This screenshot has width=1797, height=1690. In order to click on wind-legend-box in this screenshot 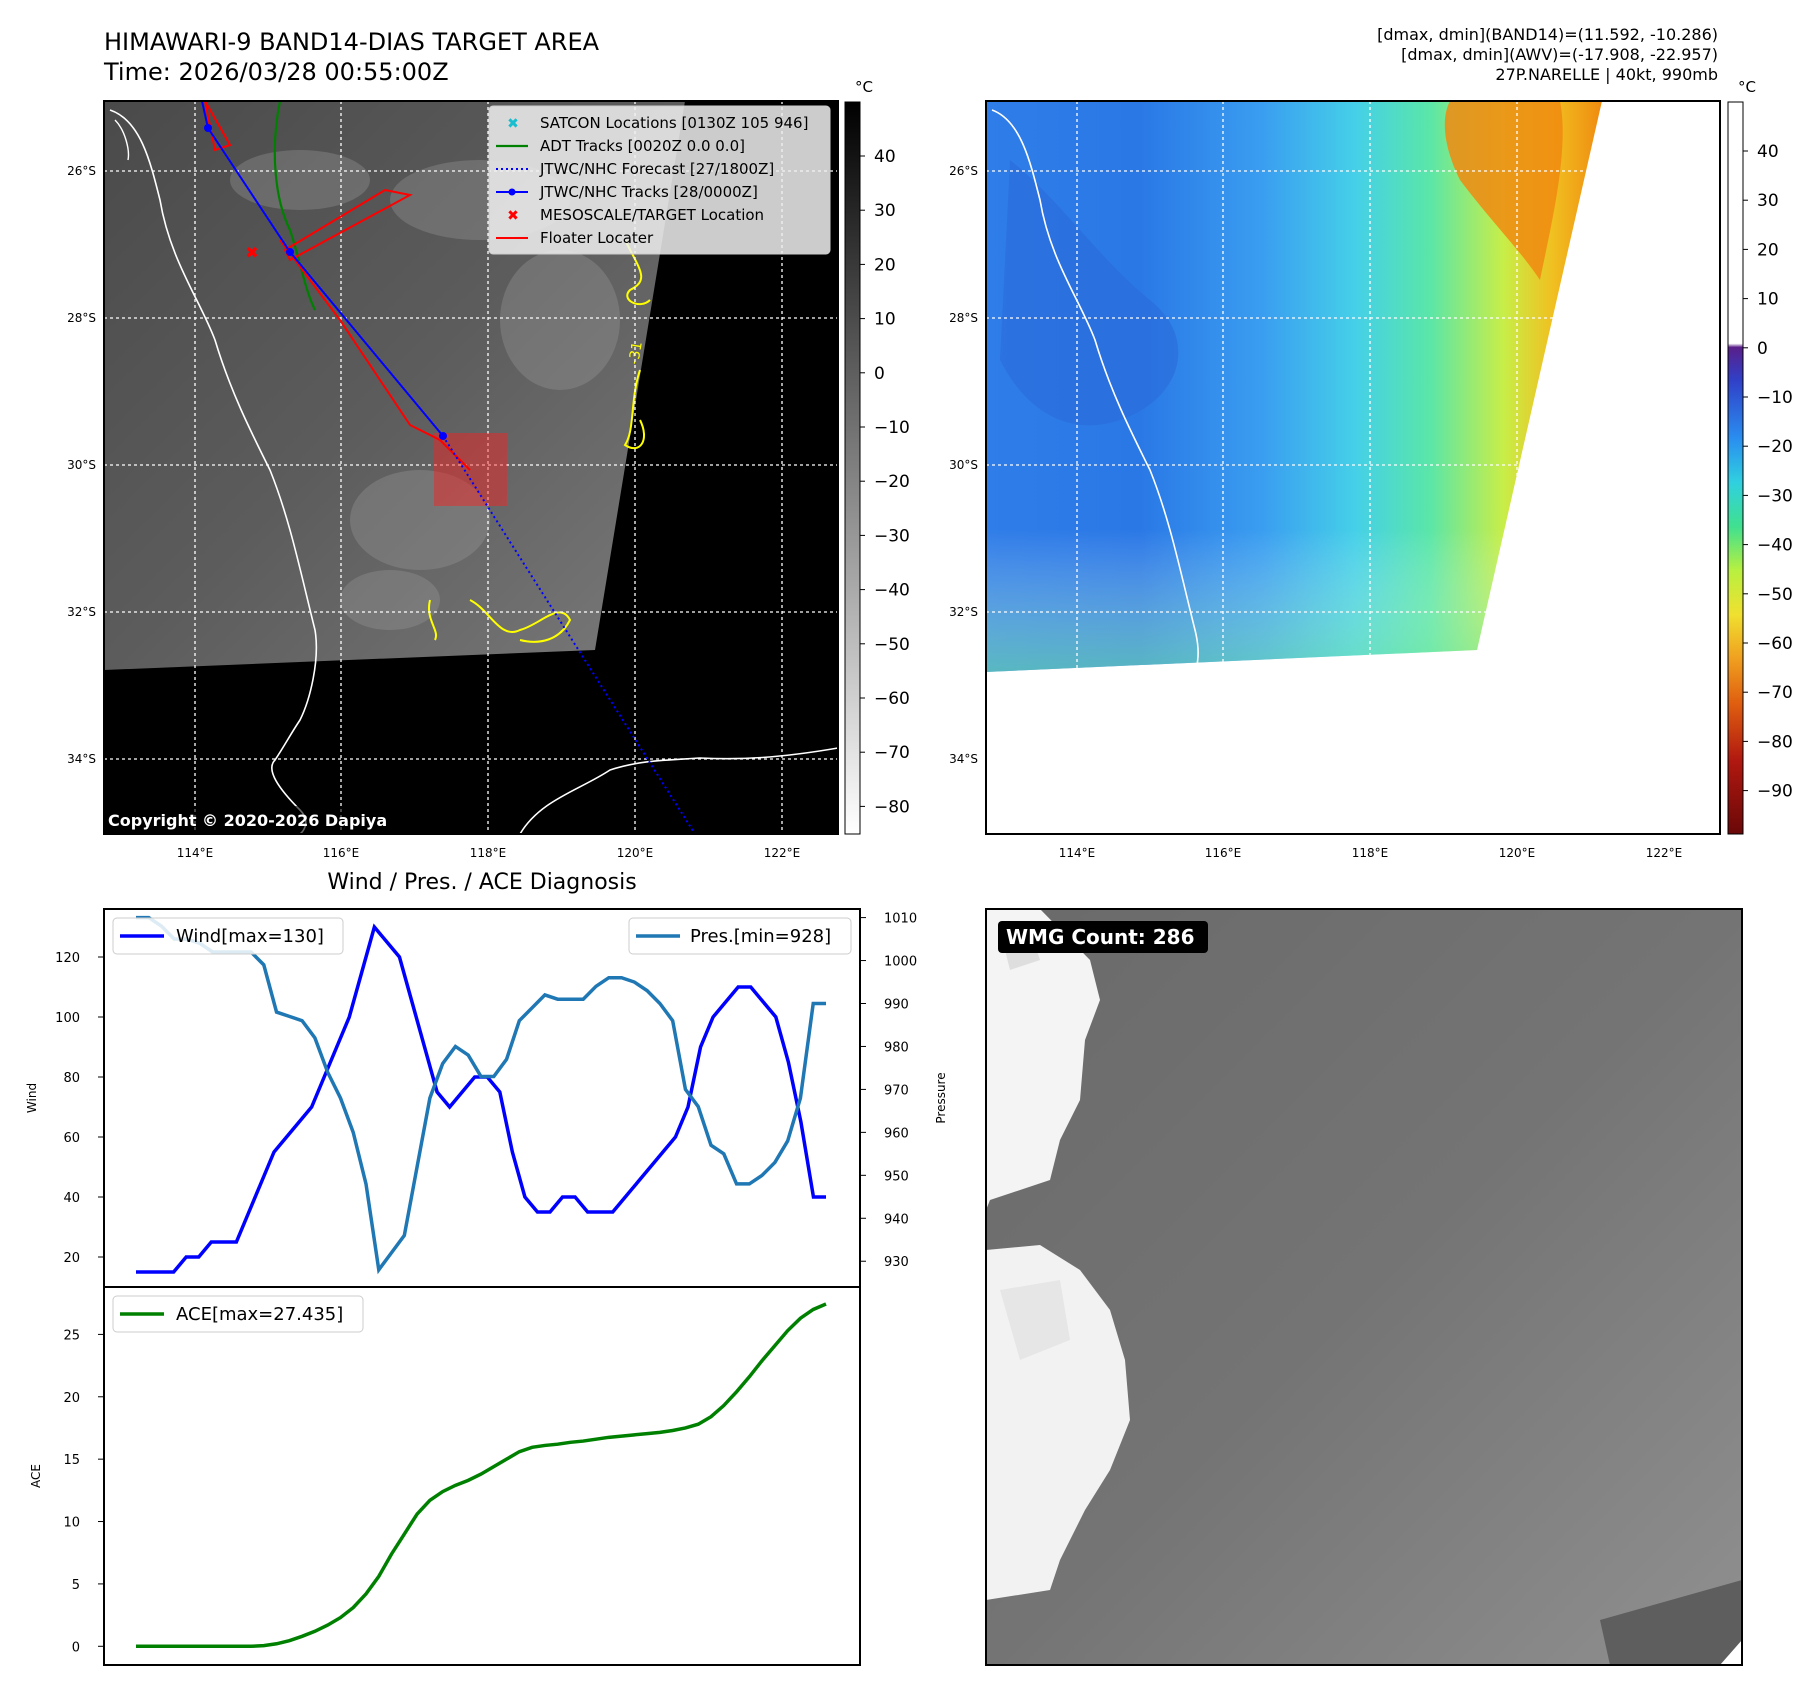, I will do `click(228, 936)`.